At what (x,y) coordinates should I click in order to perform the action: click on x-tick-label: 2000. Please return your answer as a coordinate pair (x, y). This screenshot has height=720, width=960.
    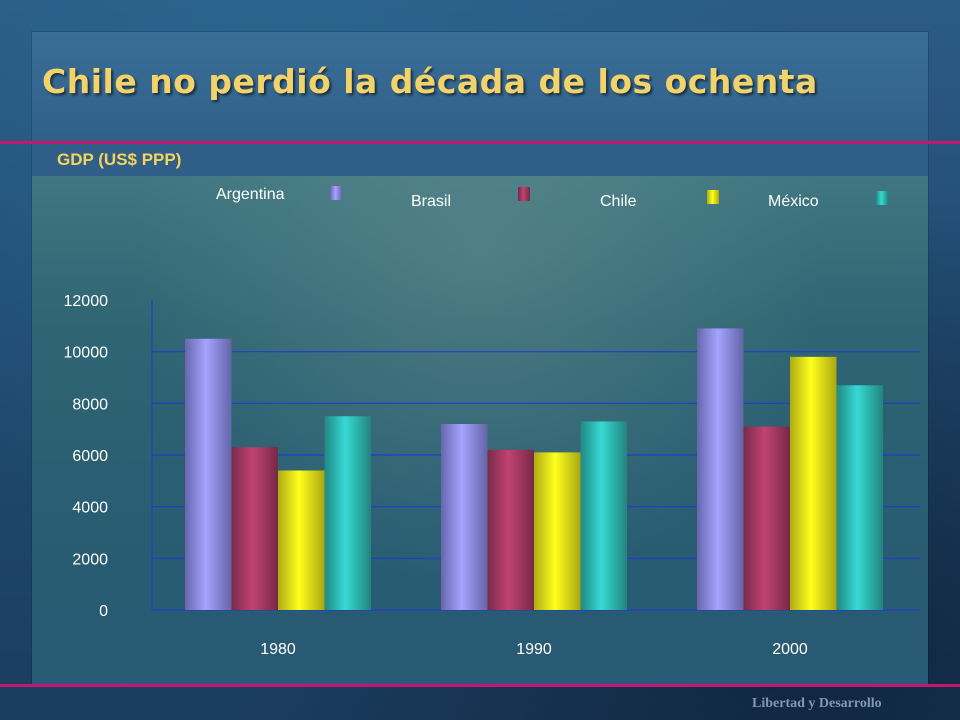
    Looking at the image, I should click on (790, 649).